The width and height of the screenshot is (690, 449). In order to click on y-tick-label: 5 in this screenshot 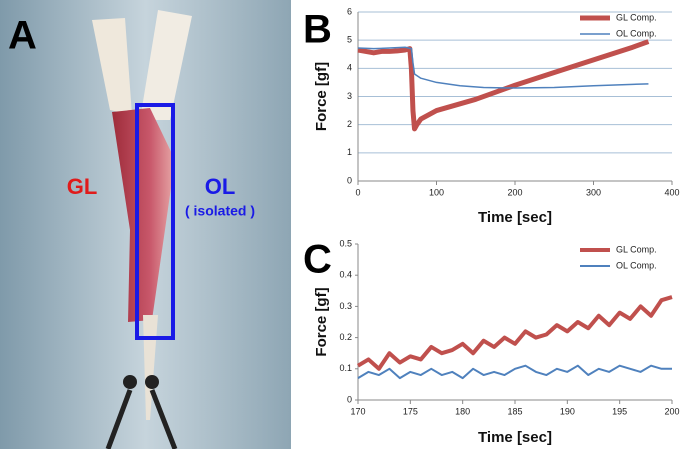, I will do `click(349, 40)`.